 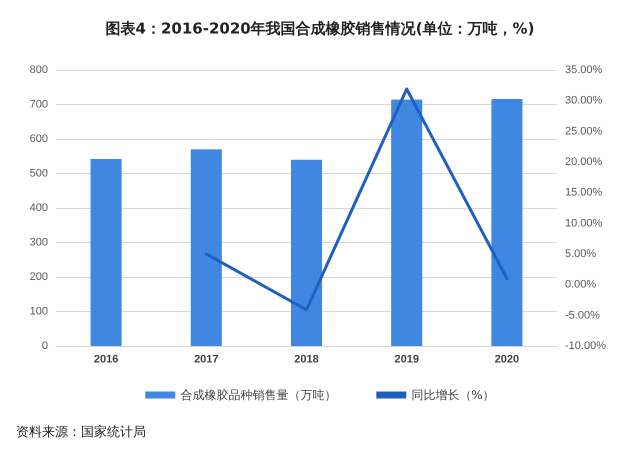 I want to click on y2-tick-label: 5.00%, so click(x=580, y=254).